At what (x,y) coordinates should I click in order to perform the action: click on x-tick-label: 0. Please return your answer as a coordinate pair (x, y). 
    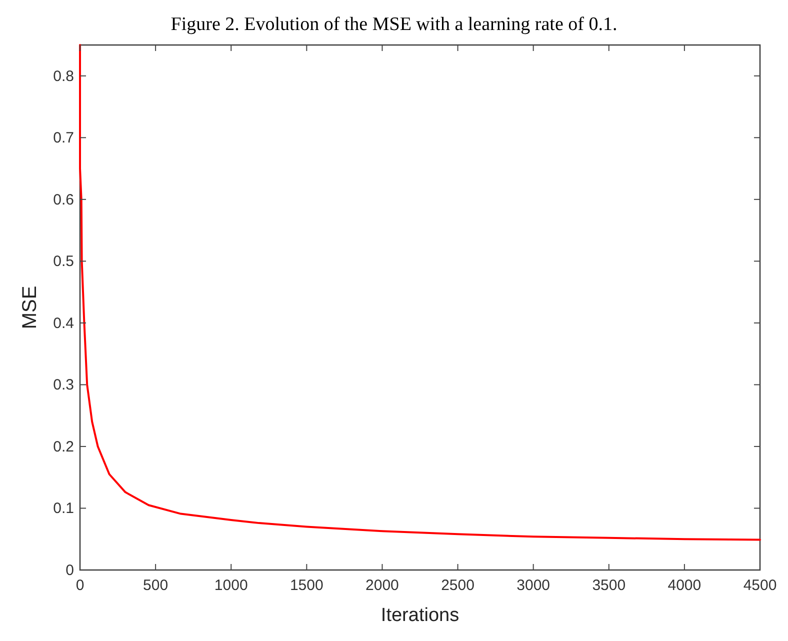
    Looking at the image, I should click on (80, 585).